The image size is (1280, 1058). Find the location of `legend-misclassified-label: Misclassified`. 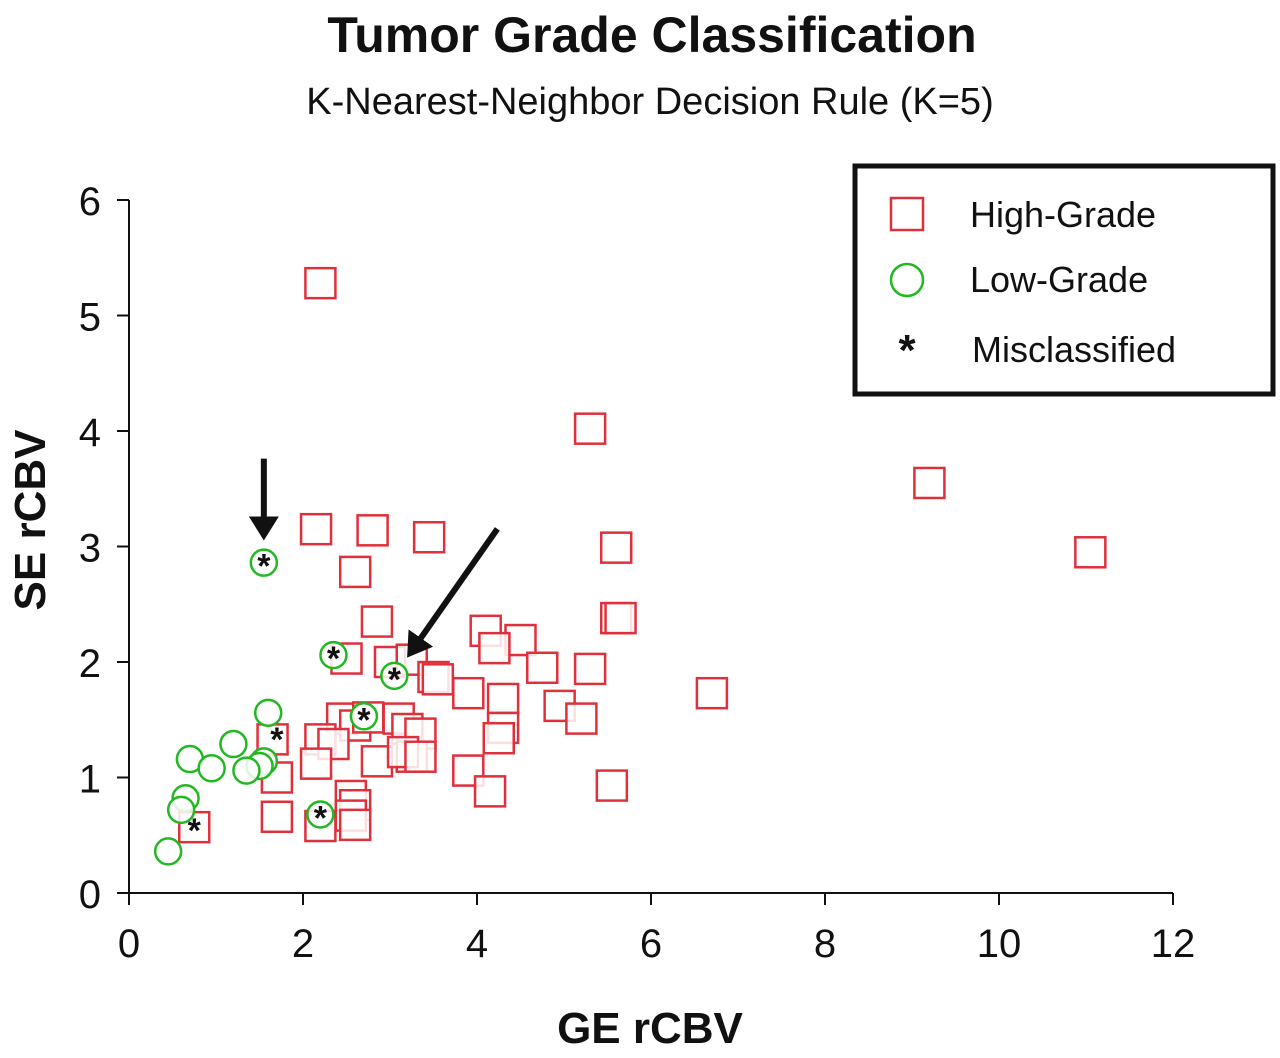

legend-misclassified-label: Misclassified is located at coordinates (1074, 349).